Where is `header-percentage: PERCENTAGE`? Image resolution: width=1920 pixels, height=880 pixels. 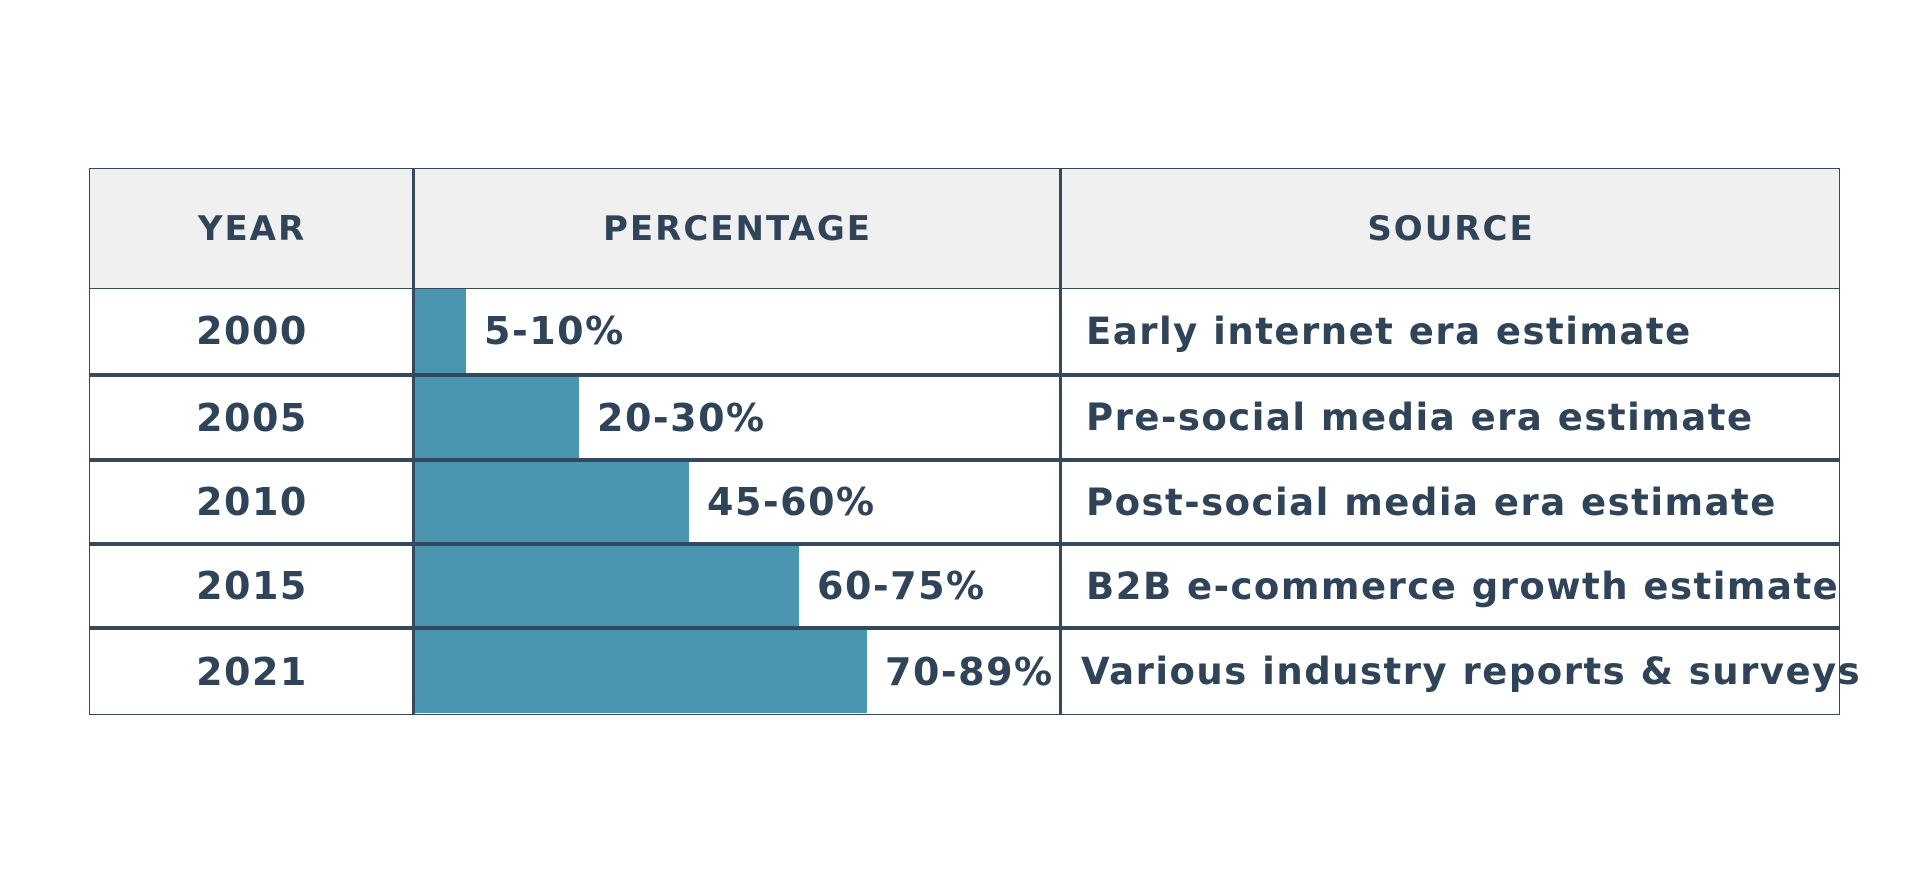
header-percentage: PERCENTAGE is located at coordinates (737, 229).